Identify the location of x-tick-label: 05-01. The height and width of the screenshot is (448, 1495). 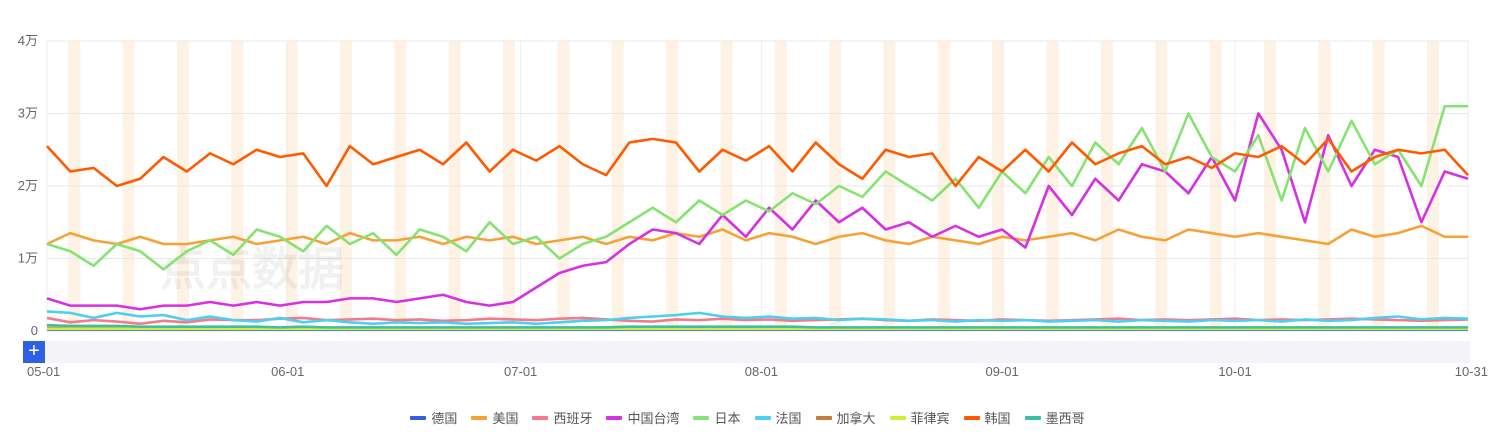
(43, 371).